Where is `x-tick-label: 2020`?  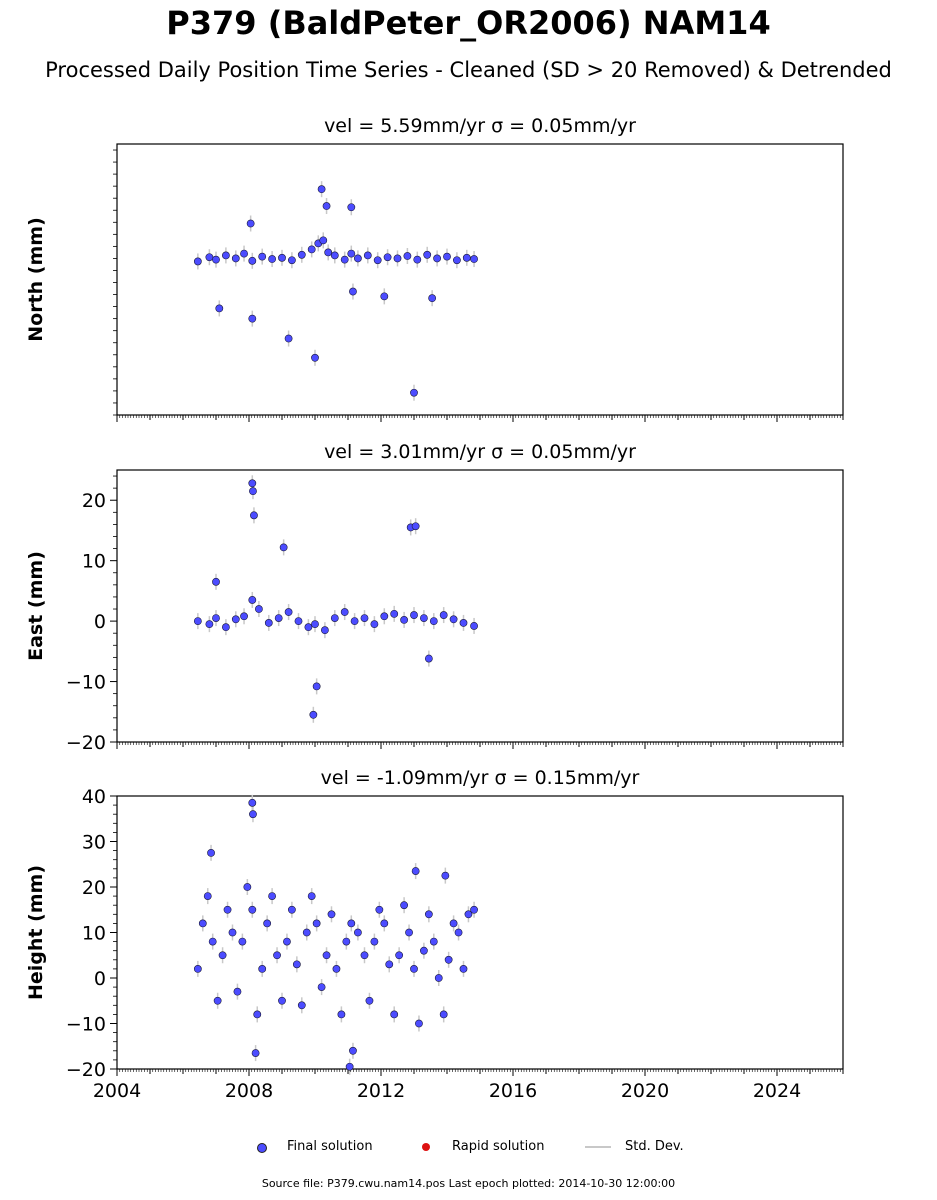 x-tick-label: 2020 is located at coordinates (645, 1091).